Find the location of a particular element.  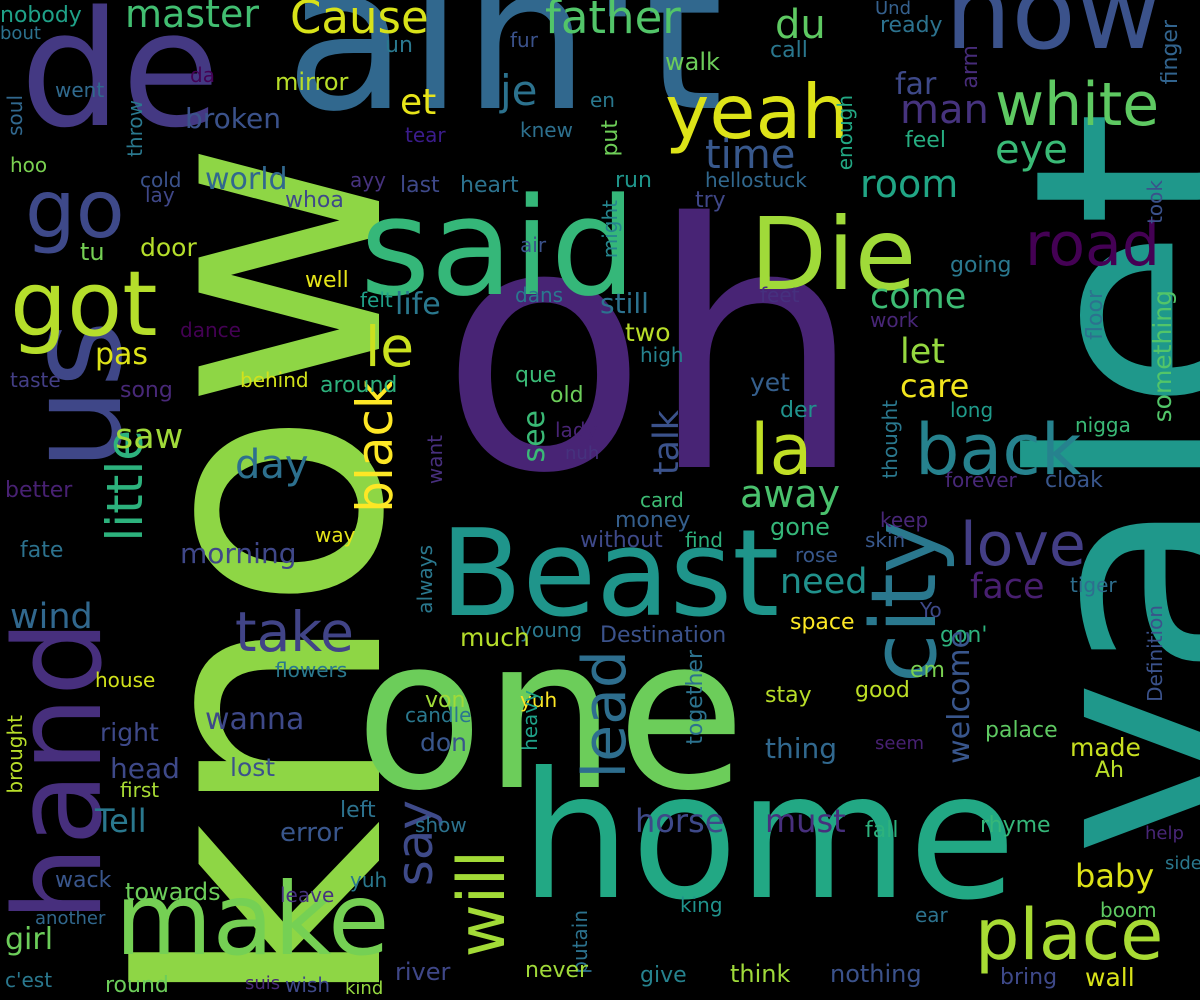

word-way: way is located at coordinates (335, 535).